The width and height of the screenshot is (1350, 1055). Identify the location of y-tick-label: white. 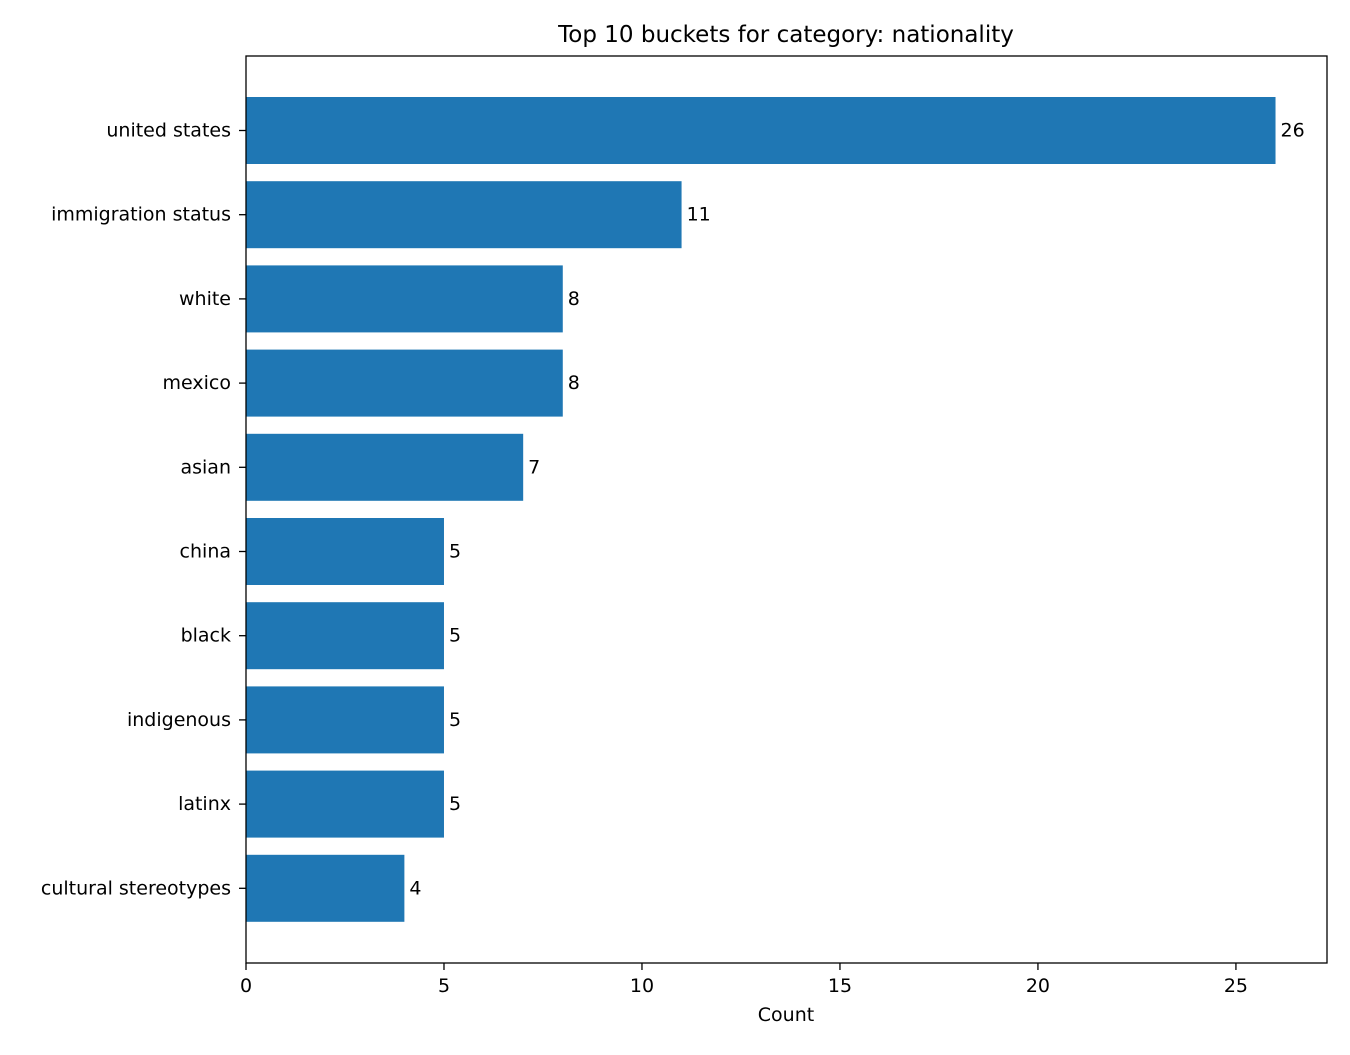
(205, 299).